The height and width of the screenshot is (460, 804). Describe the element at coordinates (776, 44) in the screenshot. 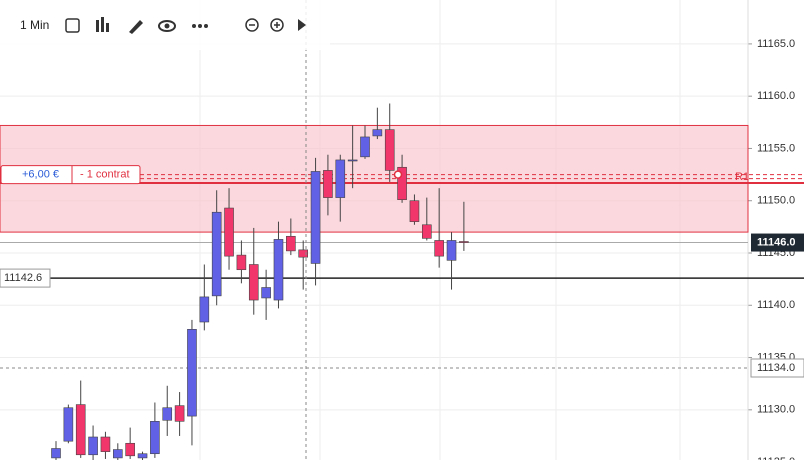

I see `y-tick-label: 11165.0` at that location.